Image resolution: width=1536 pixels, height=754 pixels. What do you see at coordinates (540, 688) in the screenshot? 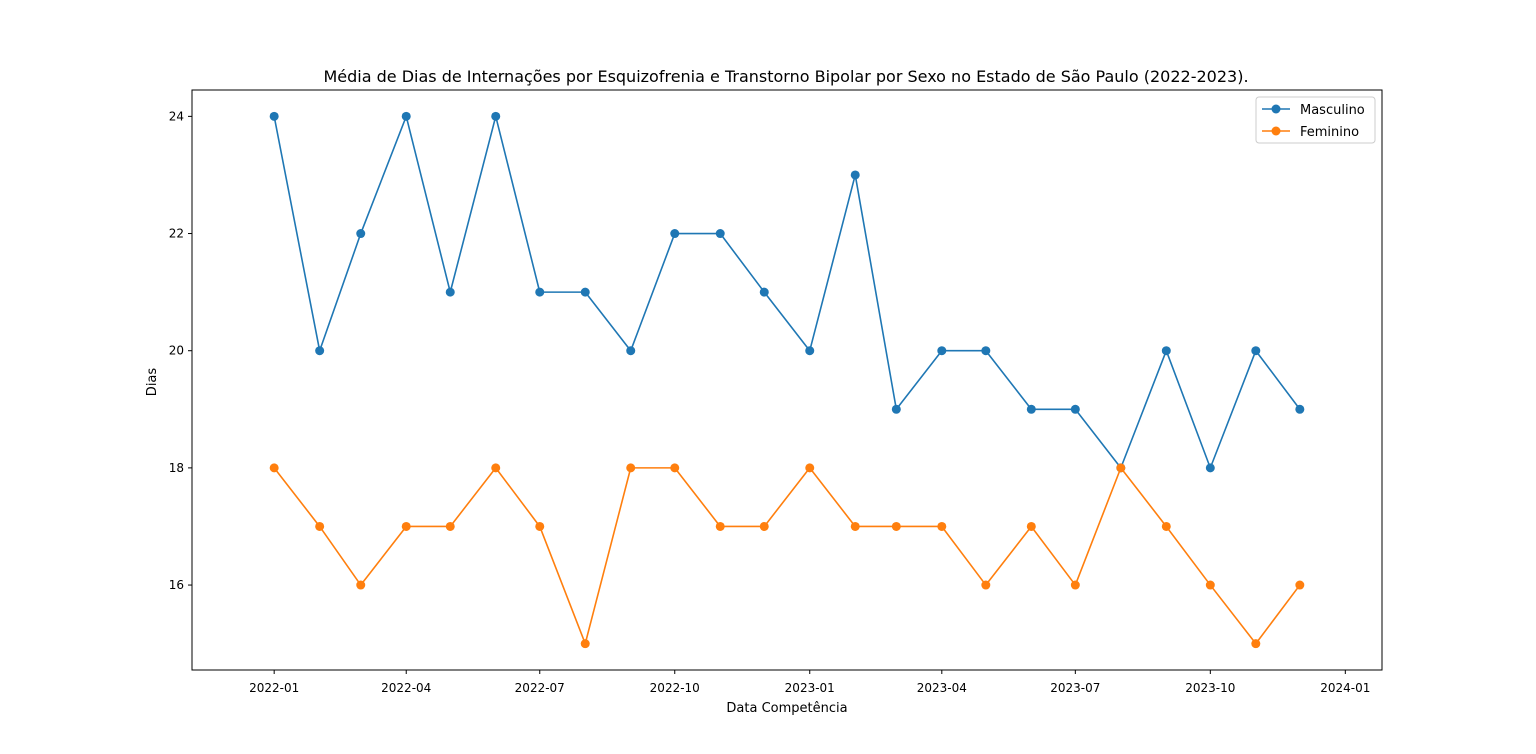
I see `x-tick-label: 2022-07` at bounding box center [540, 688].